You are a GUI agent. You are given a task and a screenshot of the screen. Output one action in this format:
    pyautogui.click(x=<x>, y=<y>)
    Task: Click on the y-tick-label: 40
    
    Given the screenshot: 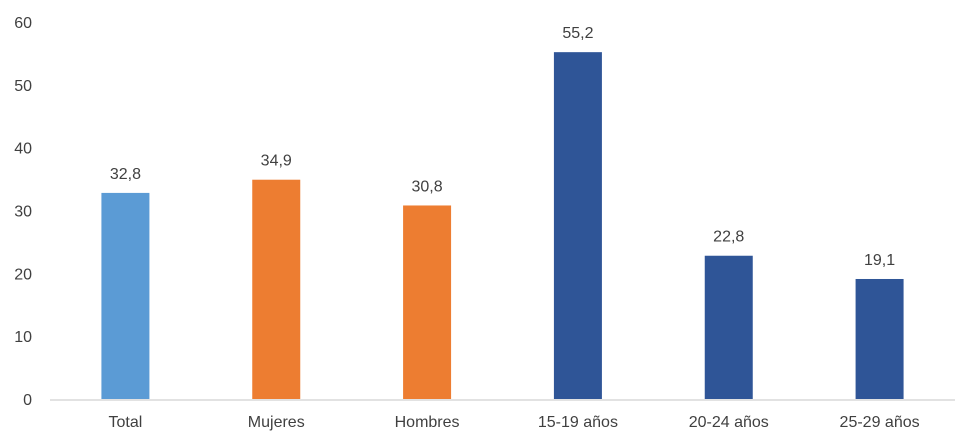 What is the action you would take?
    pyautogui.click(x=23, y=149)
    